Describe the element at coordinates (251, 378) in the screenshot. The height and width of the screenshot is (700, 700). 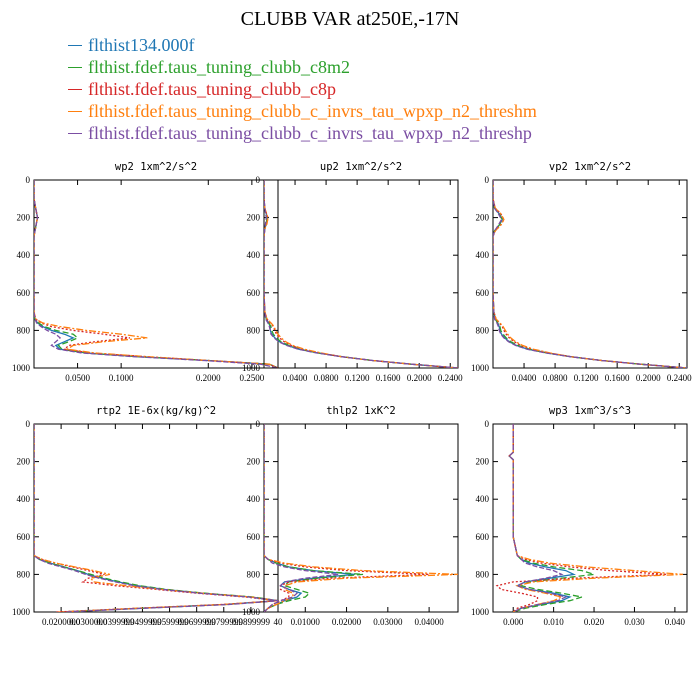
I see `x-tick-label: 0.2500` at that location.